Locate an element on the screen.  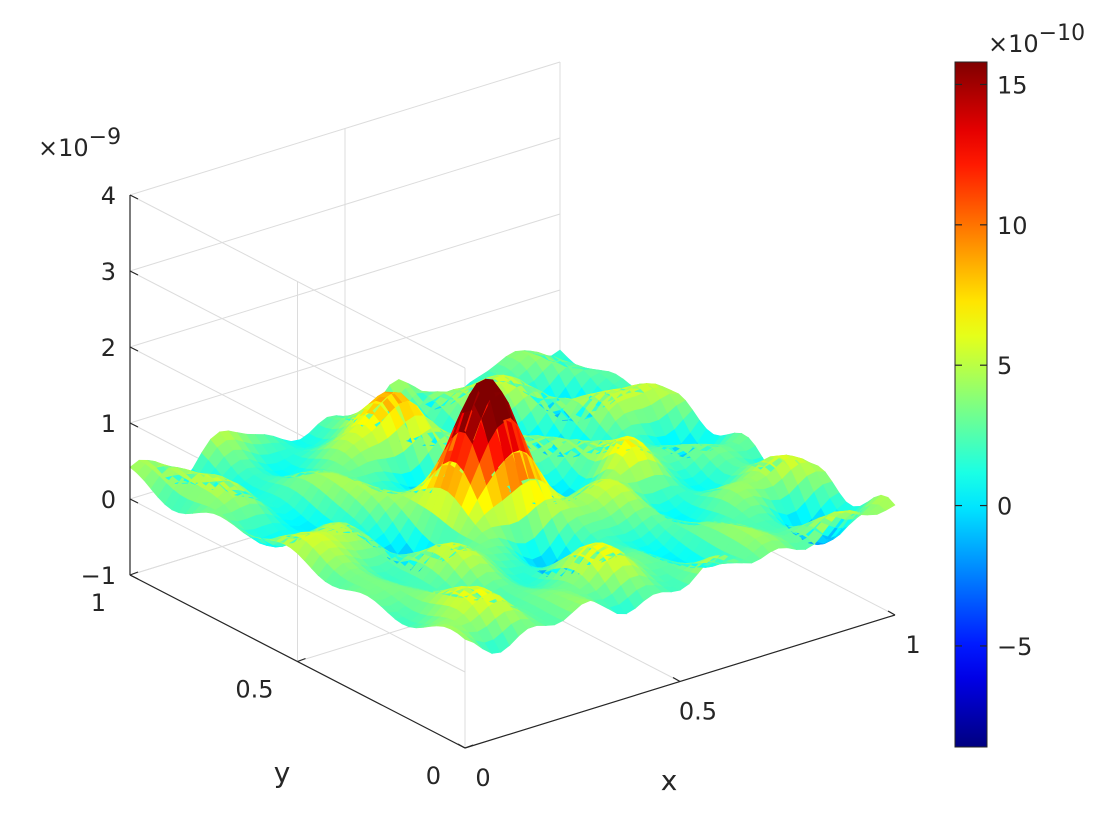
z-tick-label: −1 is located at coordinates (98, 576).